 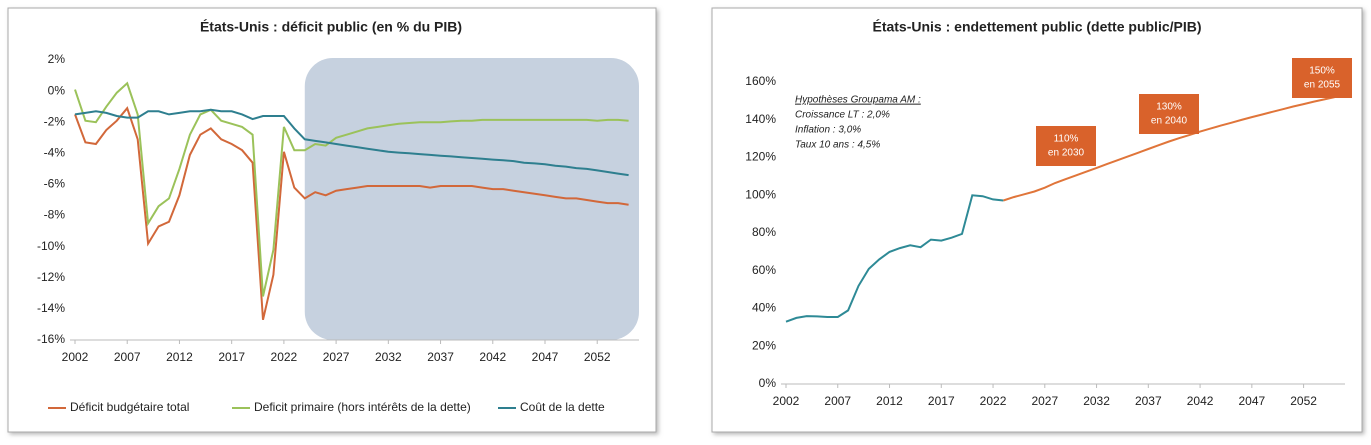 I want to click on y-tick-label: -16%, so click(x=51, y=339).